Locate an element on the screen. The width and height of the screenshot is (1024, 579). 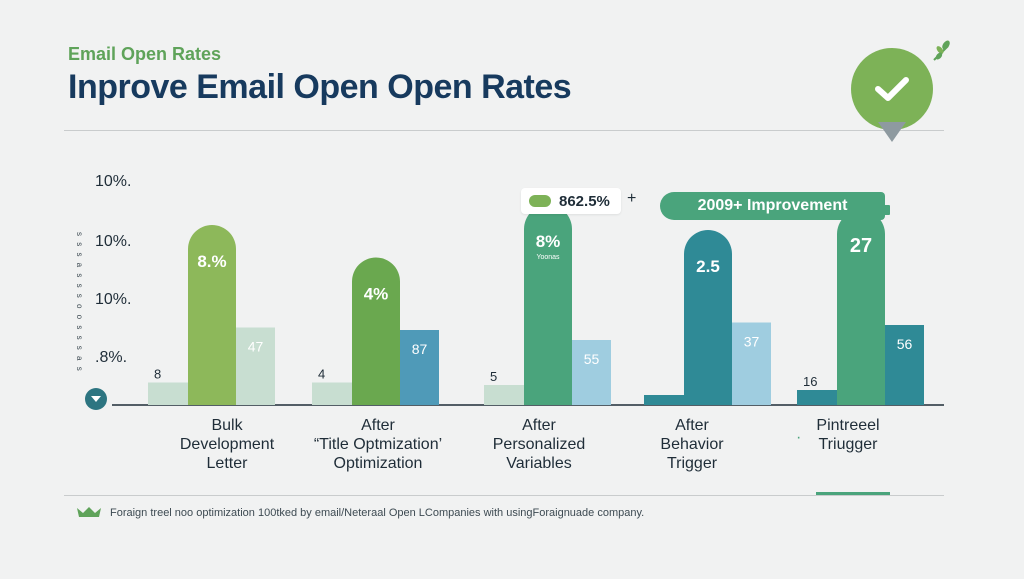
bar-baseline-label: 8 is located at coordinates (157, 374).